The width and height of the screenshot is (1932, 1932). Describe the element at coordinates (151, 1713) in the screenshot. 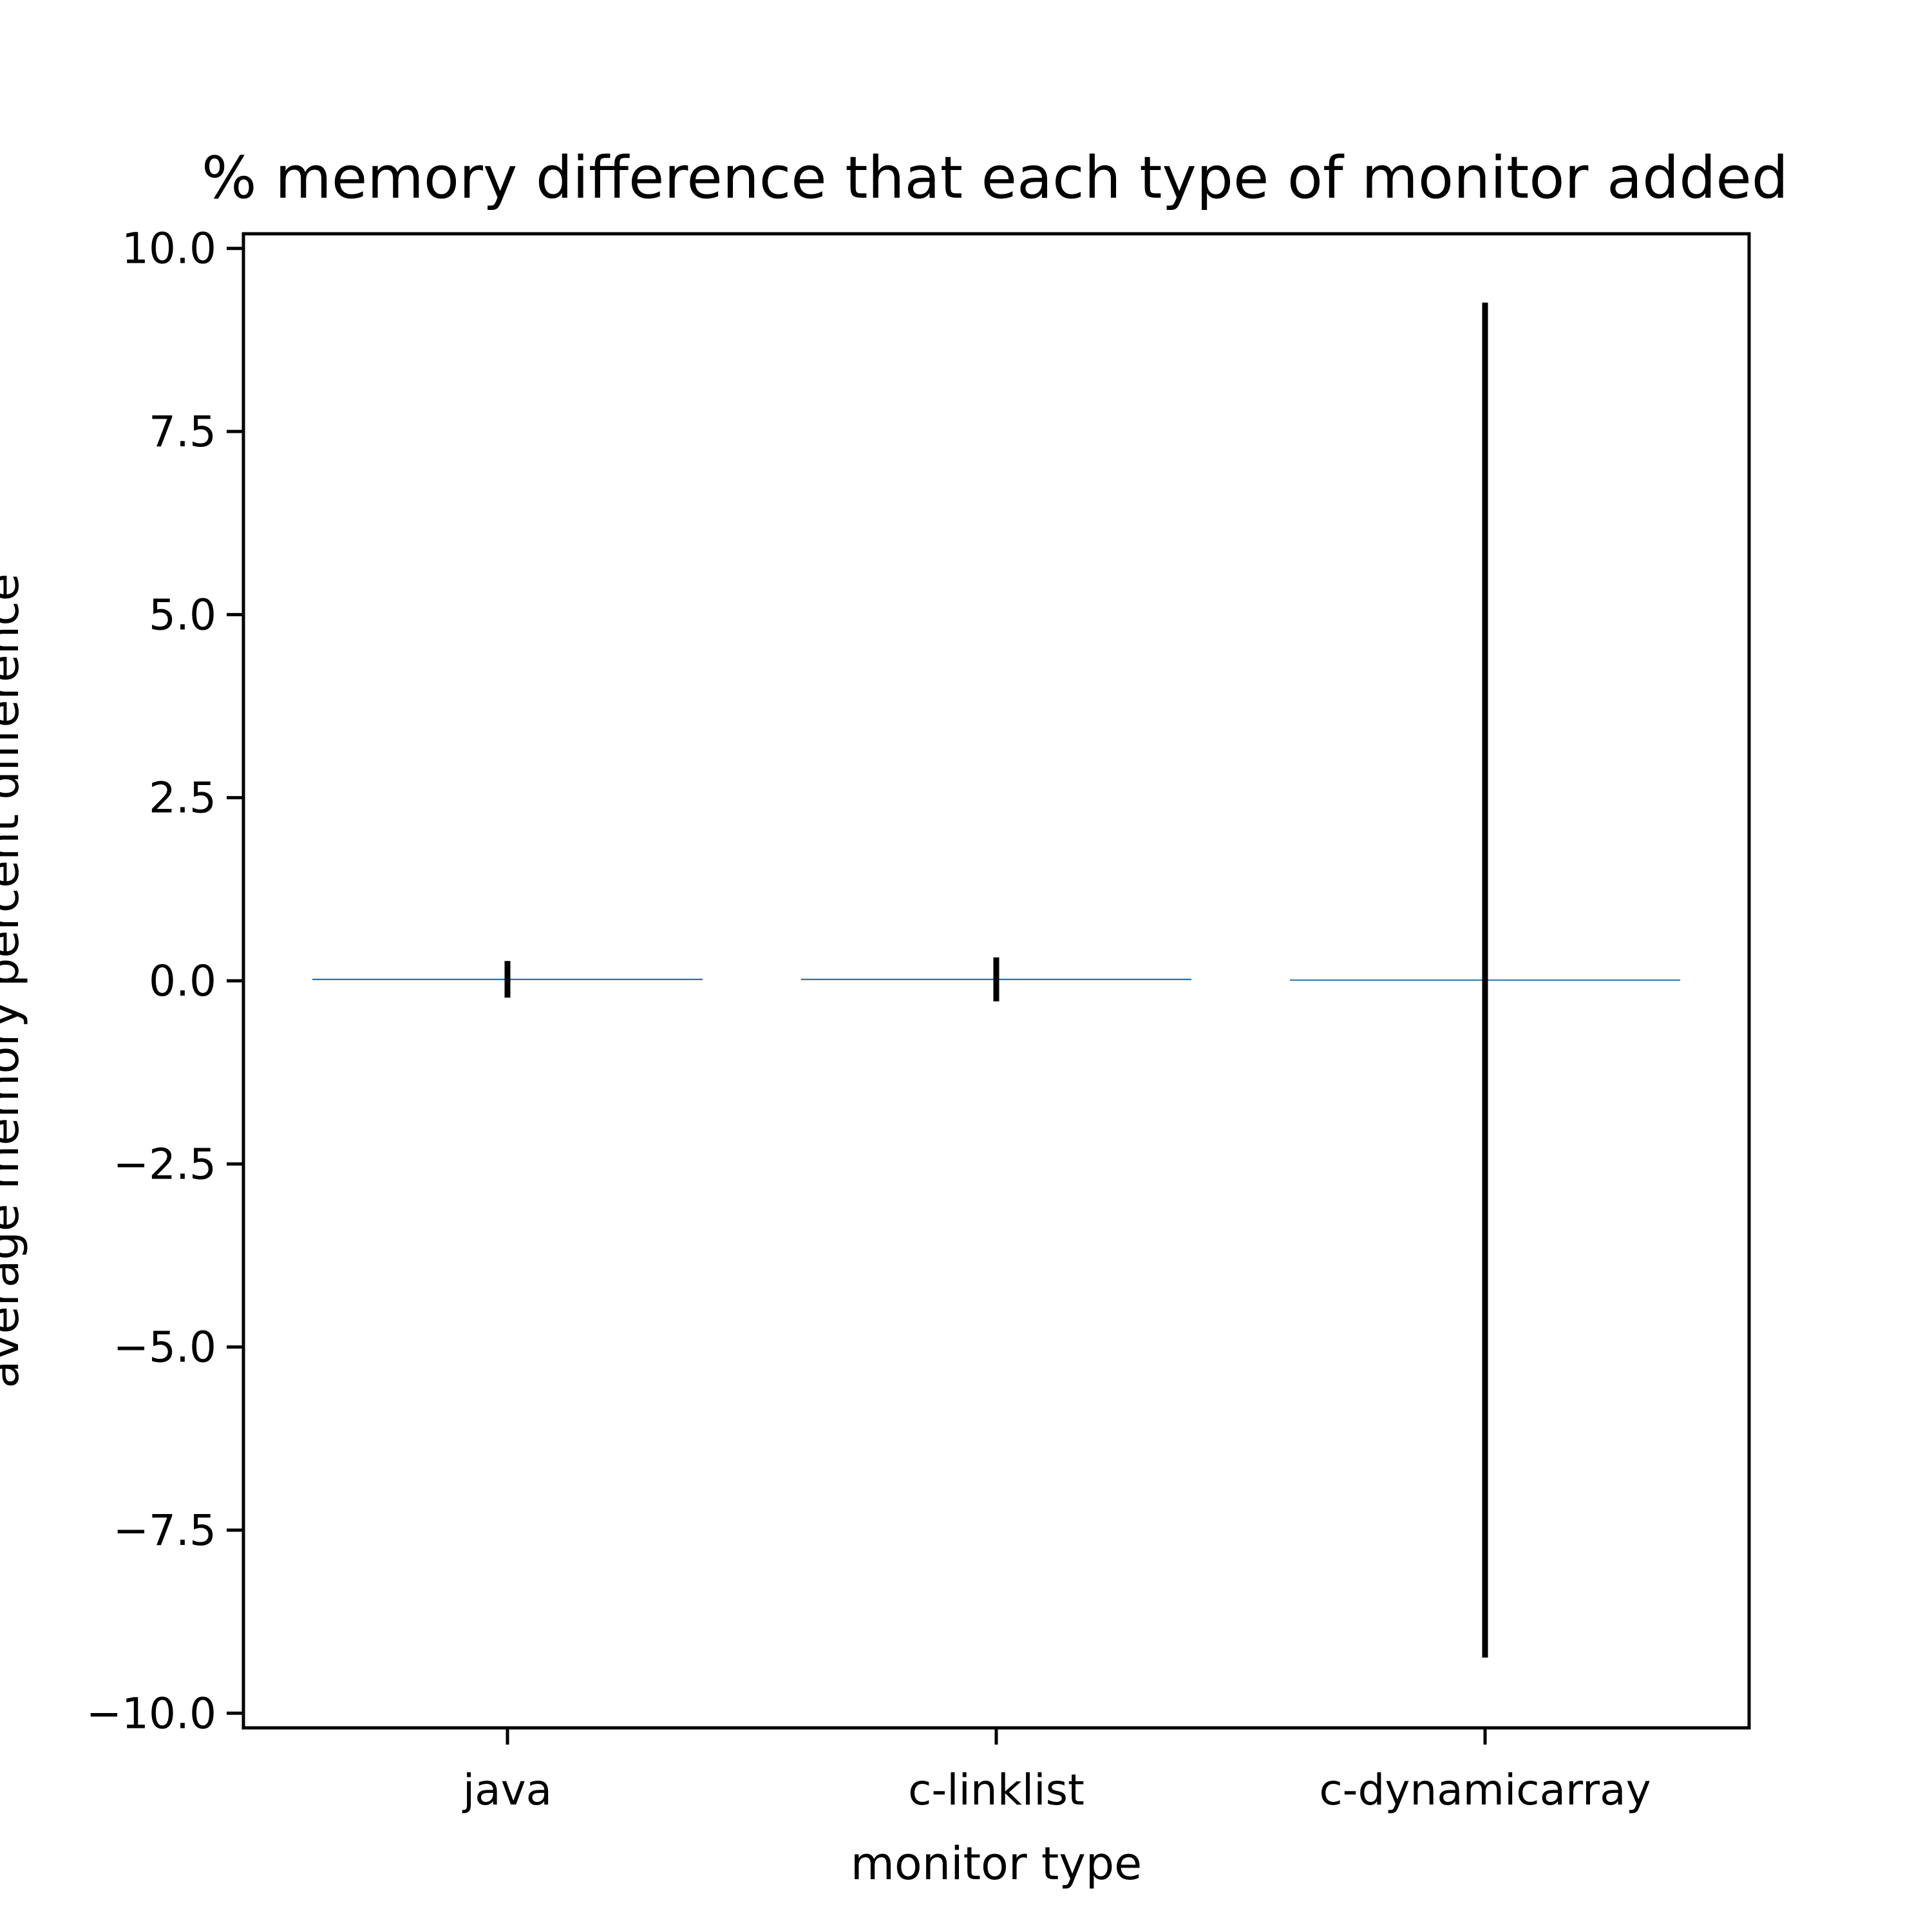

I see `y-tick-label: −10.0` at that location.